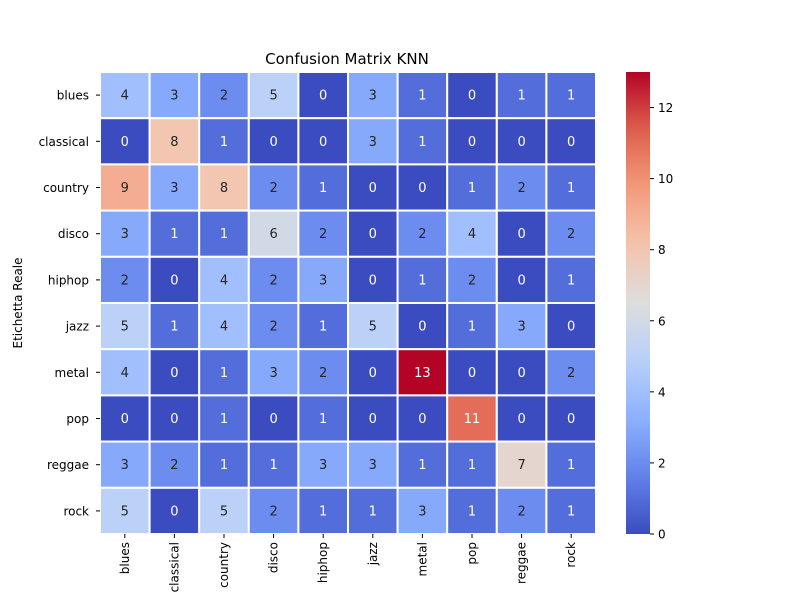  I want to click on x-tick-label: metal, so click(422, 559).